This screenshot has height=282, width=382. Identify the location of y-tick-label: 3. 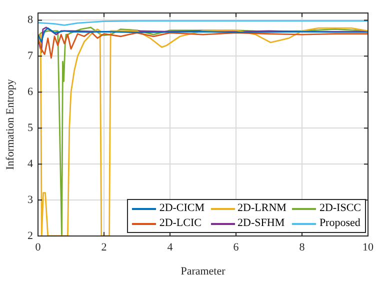
(31, 200).